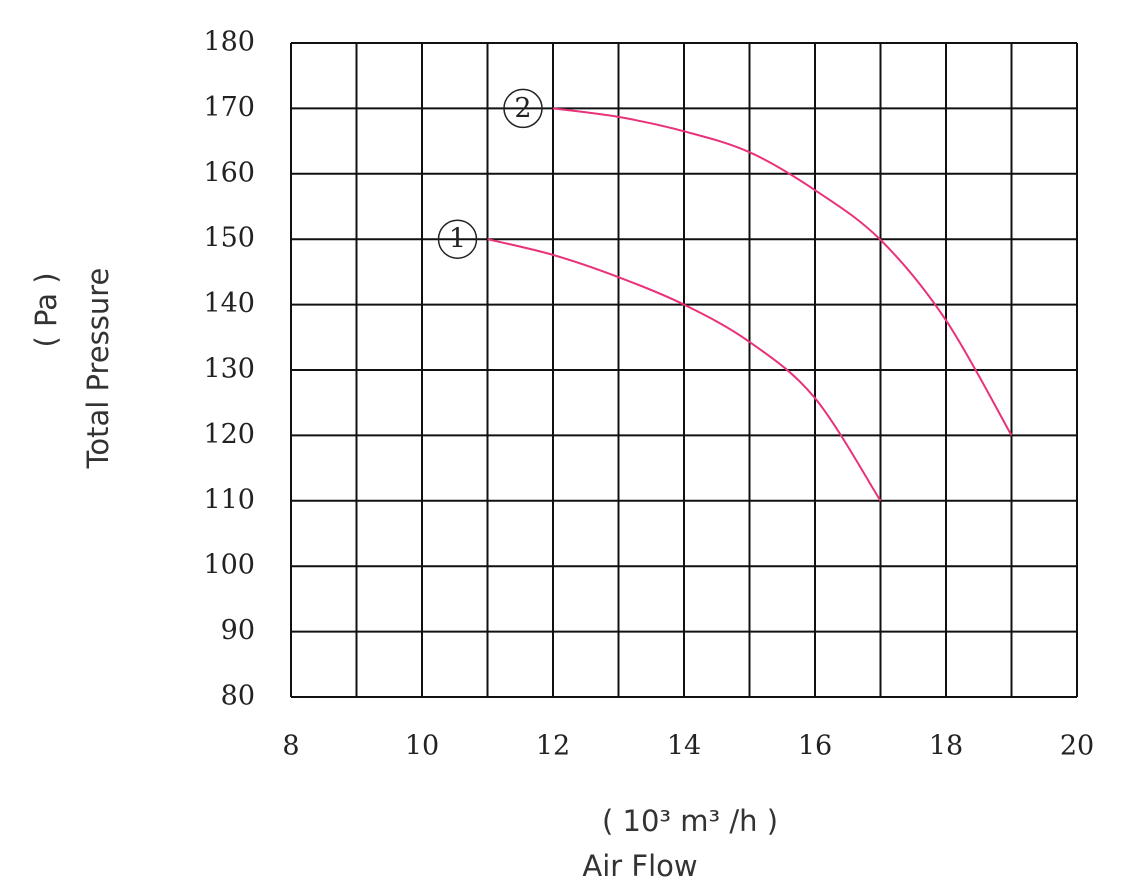  What do you see at coordinates (229, 434) in the screenshot?
I see `y-tick-label: 120` at bounding box center [229, 434].